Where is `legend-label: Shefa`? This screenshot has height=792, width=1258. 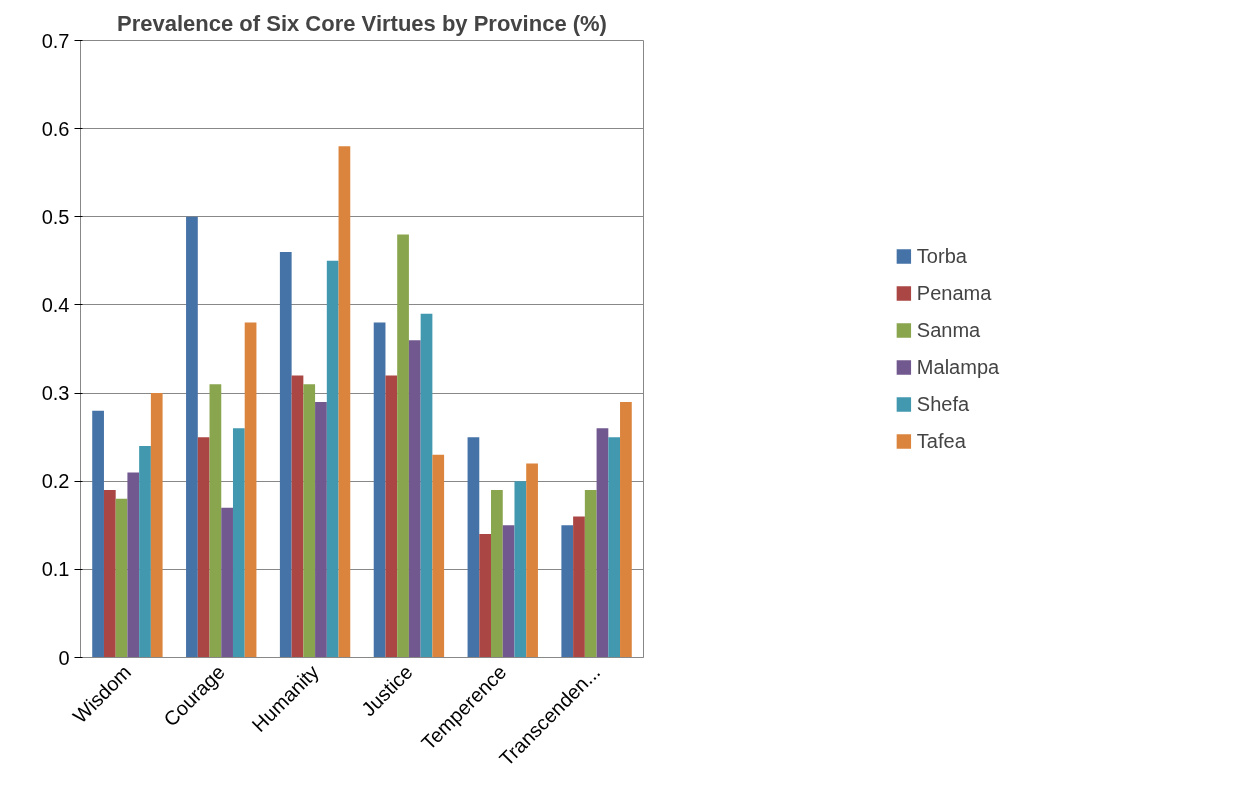 legend-label: Shefa is located at coordinates (943, 404).